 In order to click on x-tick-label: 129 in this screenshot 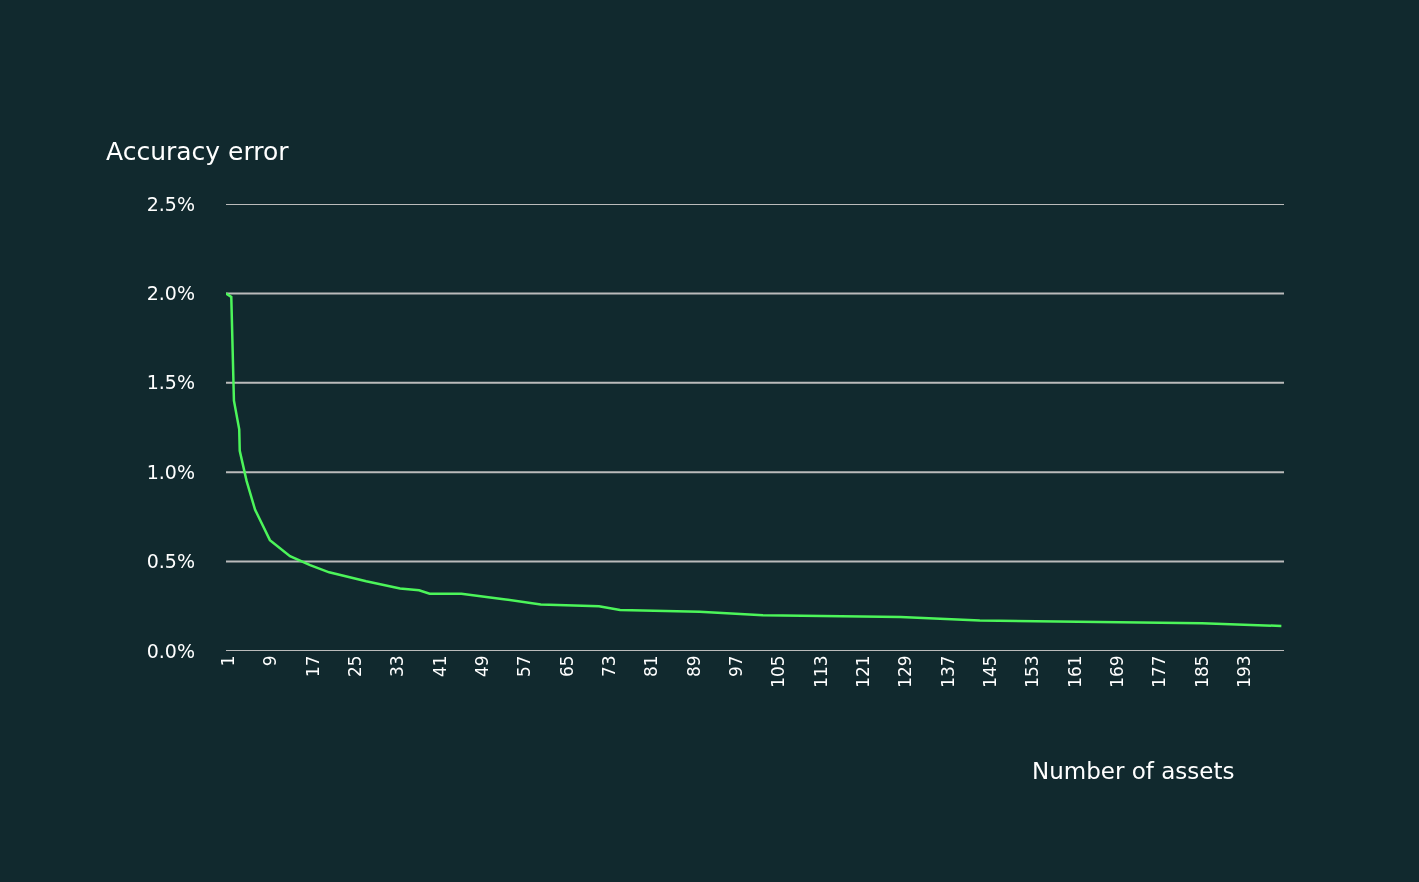, I will do `click(905, 671)`.